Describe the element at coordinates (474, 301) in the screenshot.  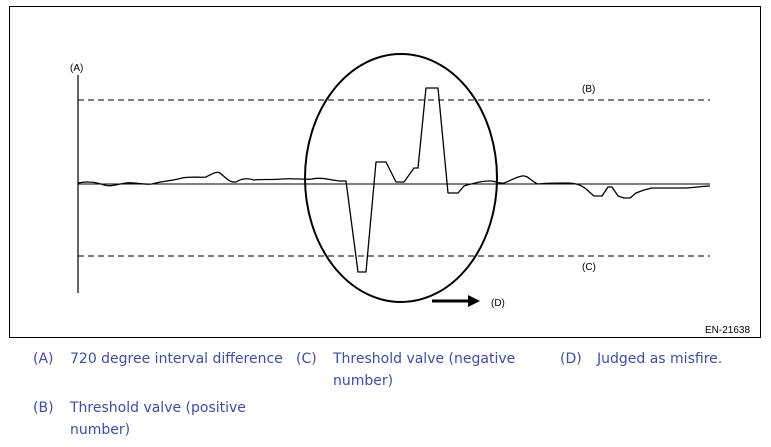
I see `arrow-head-icon` at that location.